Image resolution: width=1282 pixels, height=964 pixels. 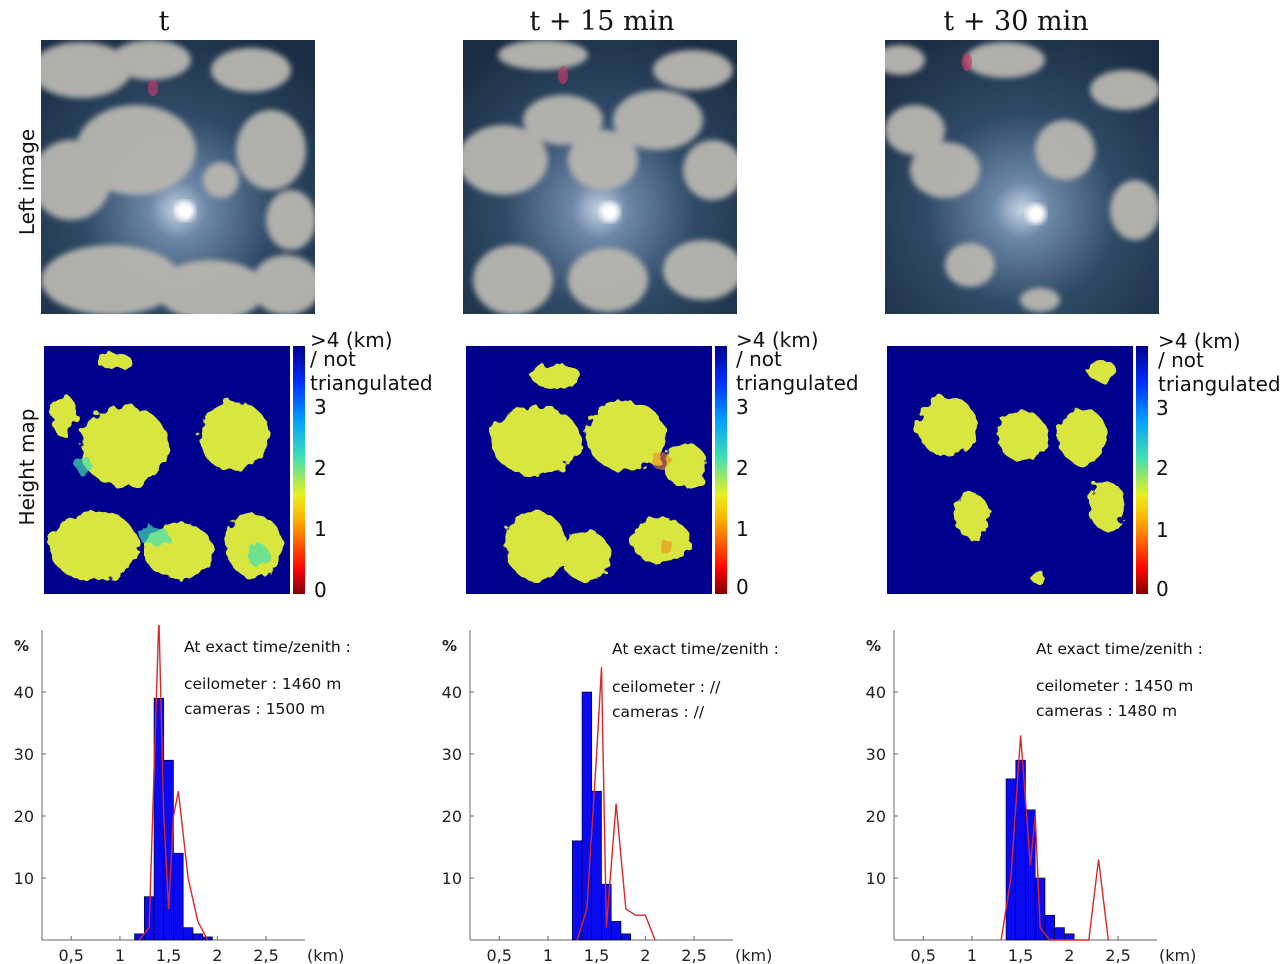 I want to click on row-label-left-image: Left image, so click(x=27, y=182).